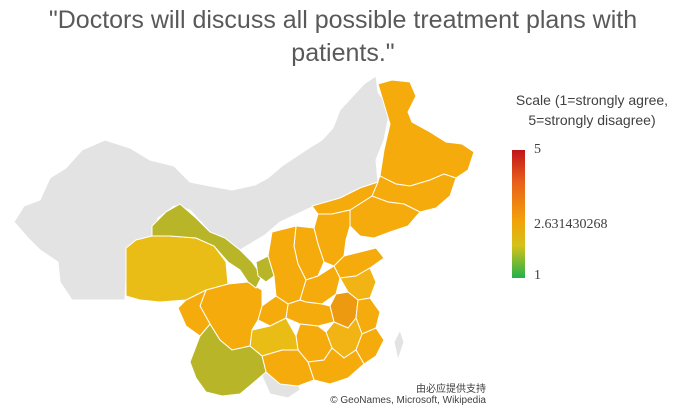 This screenshot has height=410, width=686. I want to click on region-guangdong, so click(336, 366).